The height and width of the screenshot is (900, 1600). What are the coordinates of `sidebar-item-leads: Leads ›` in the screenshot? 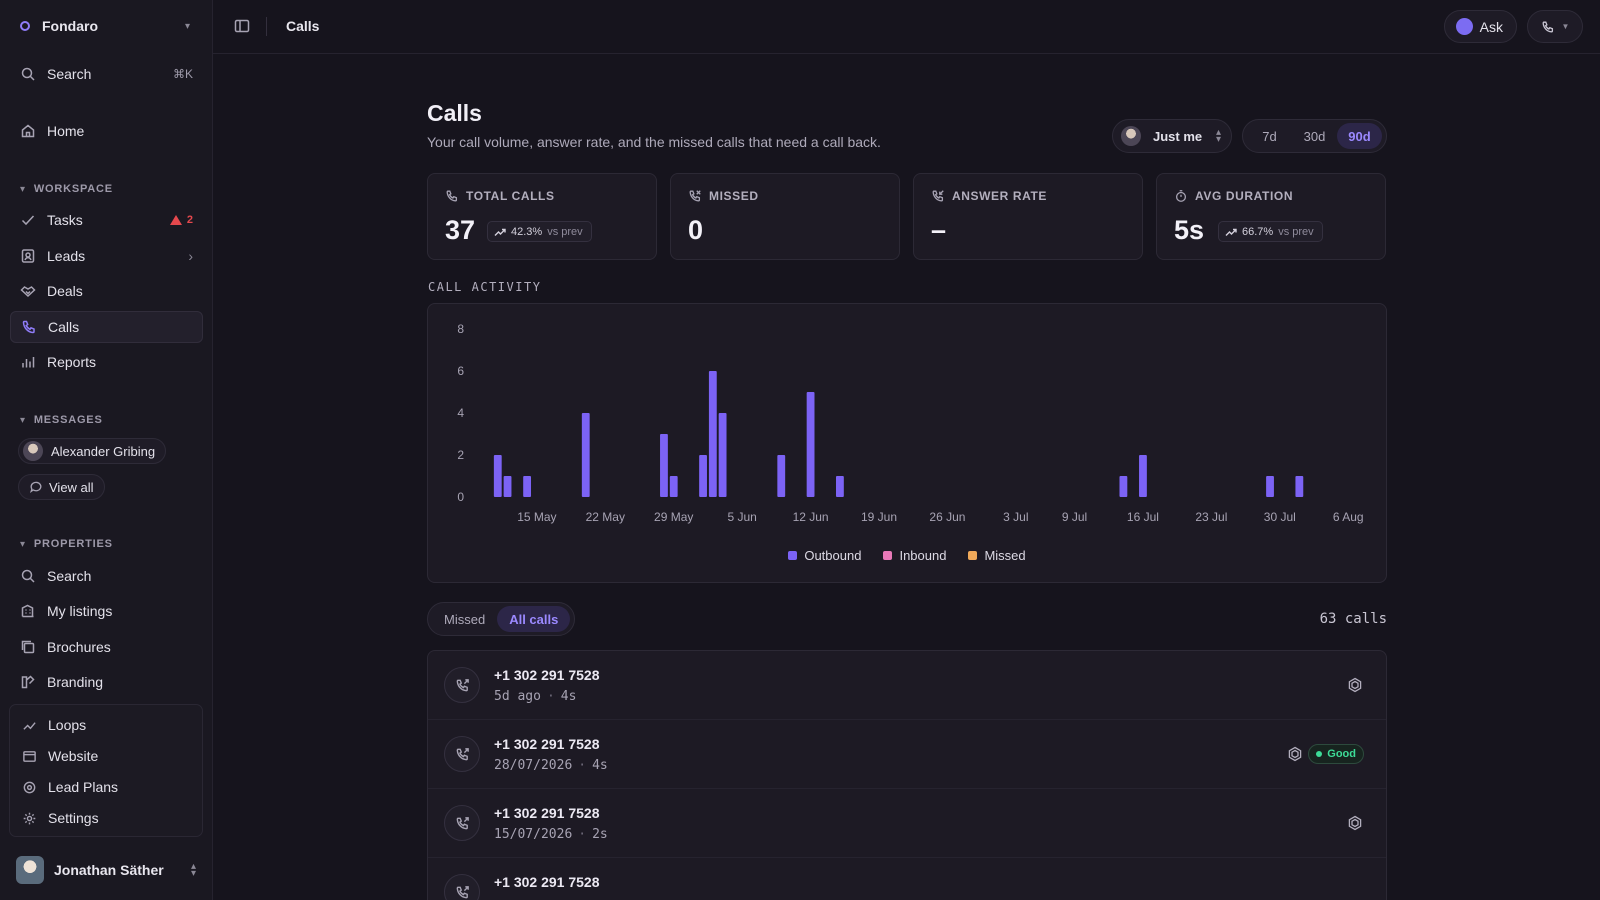 It's located at (106, 256).